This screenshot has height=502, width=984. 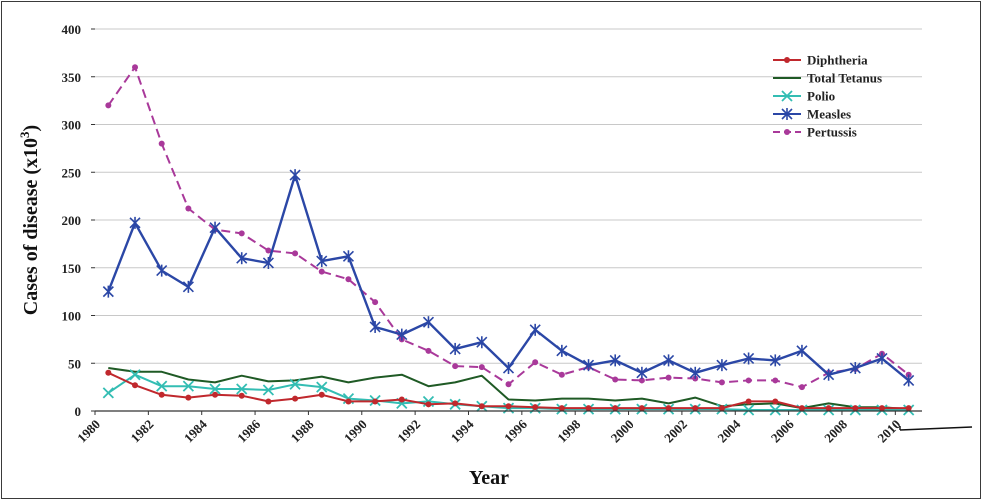 I want to click on legend-item-diphtheria: Diphtheria, so click(x=820, y=60).